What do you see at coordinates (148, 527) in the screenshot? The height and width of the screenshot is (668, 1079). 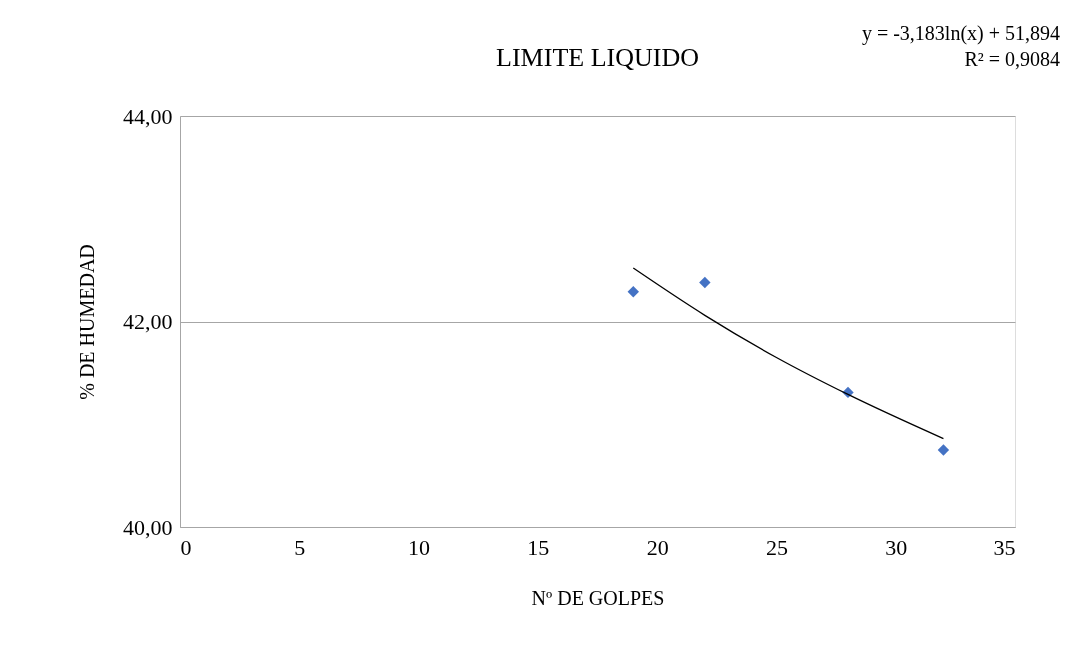 I see `y-tick-label: 40,00` at bounding box center [148, 527].